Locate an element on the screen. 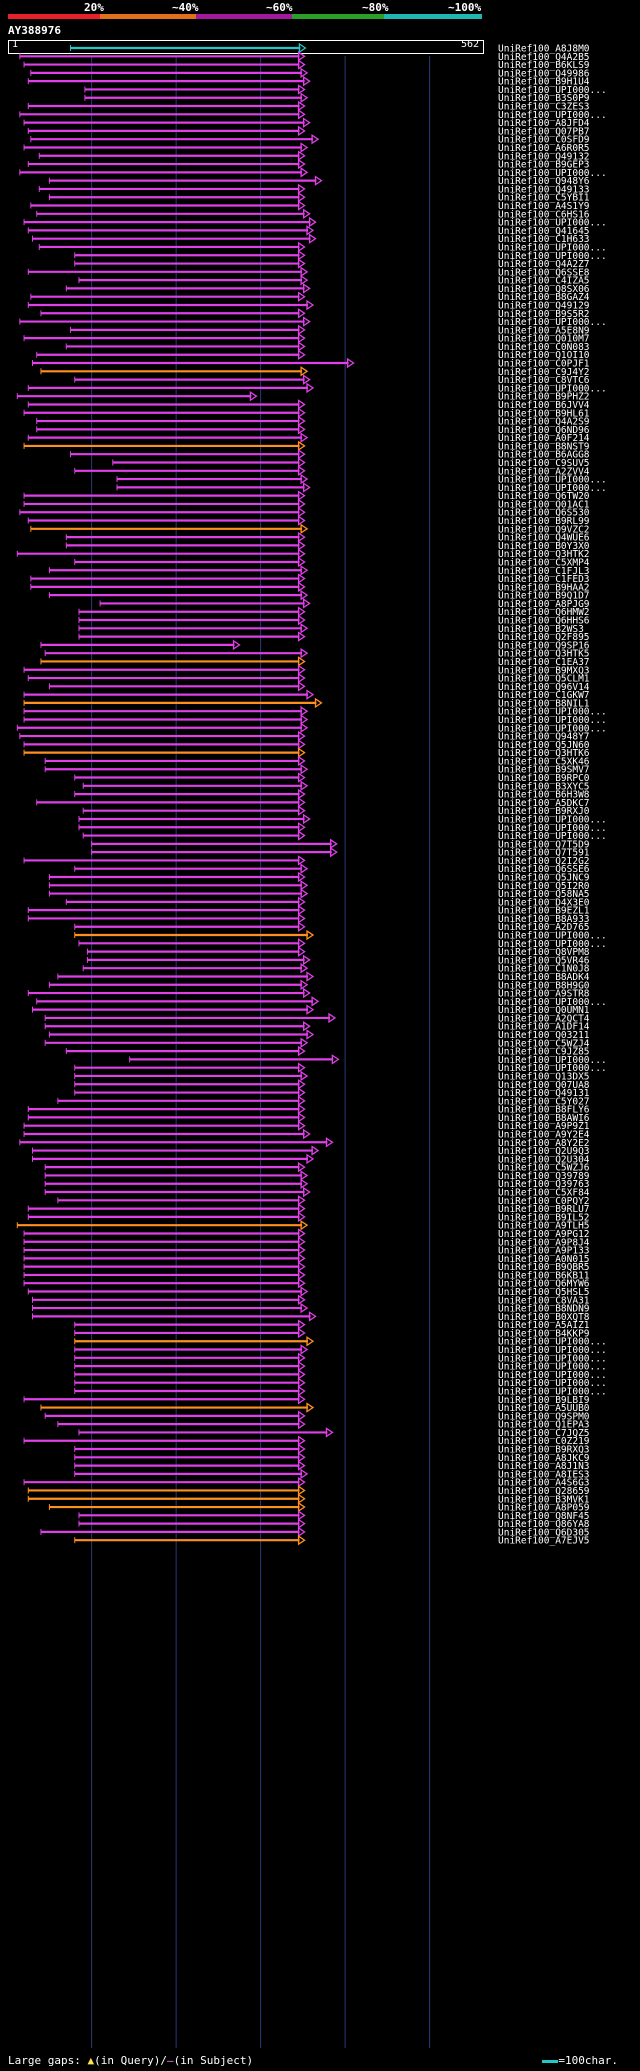 This screenshot has width=640, height=2071. hit-id-link: UniRef100_B9RXQ3 is located at coordinates (544, 1450).